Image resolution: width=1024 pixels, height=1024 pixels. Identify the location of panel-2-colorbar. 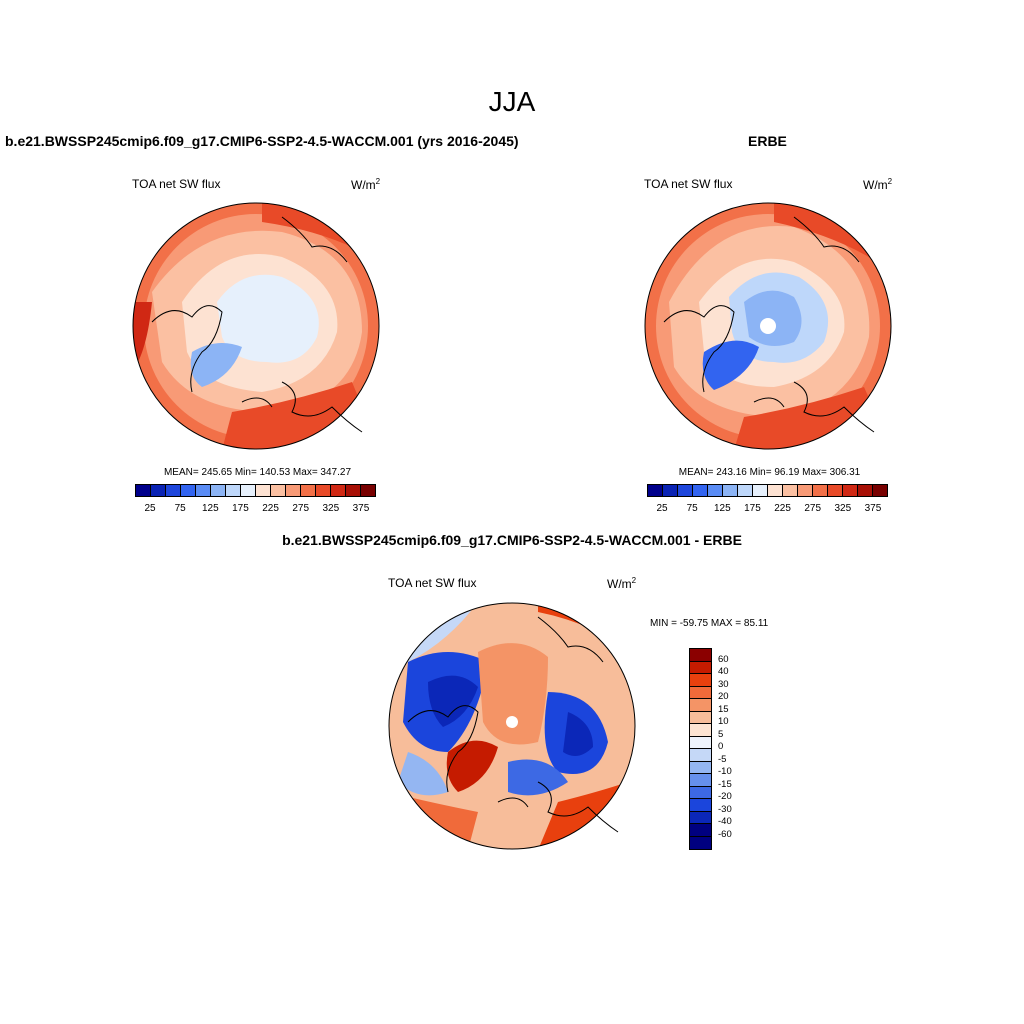
(767, 490).